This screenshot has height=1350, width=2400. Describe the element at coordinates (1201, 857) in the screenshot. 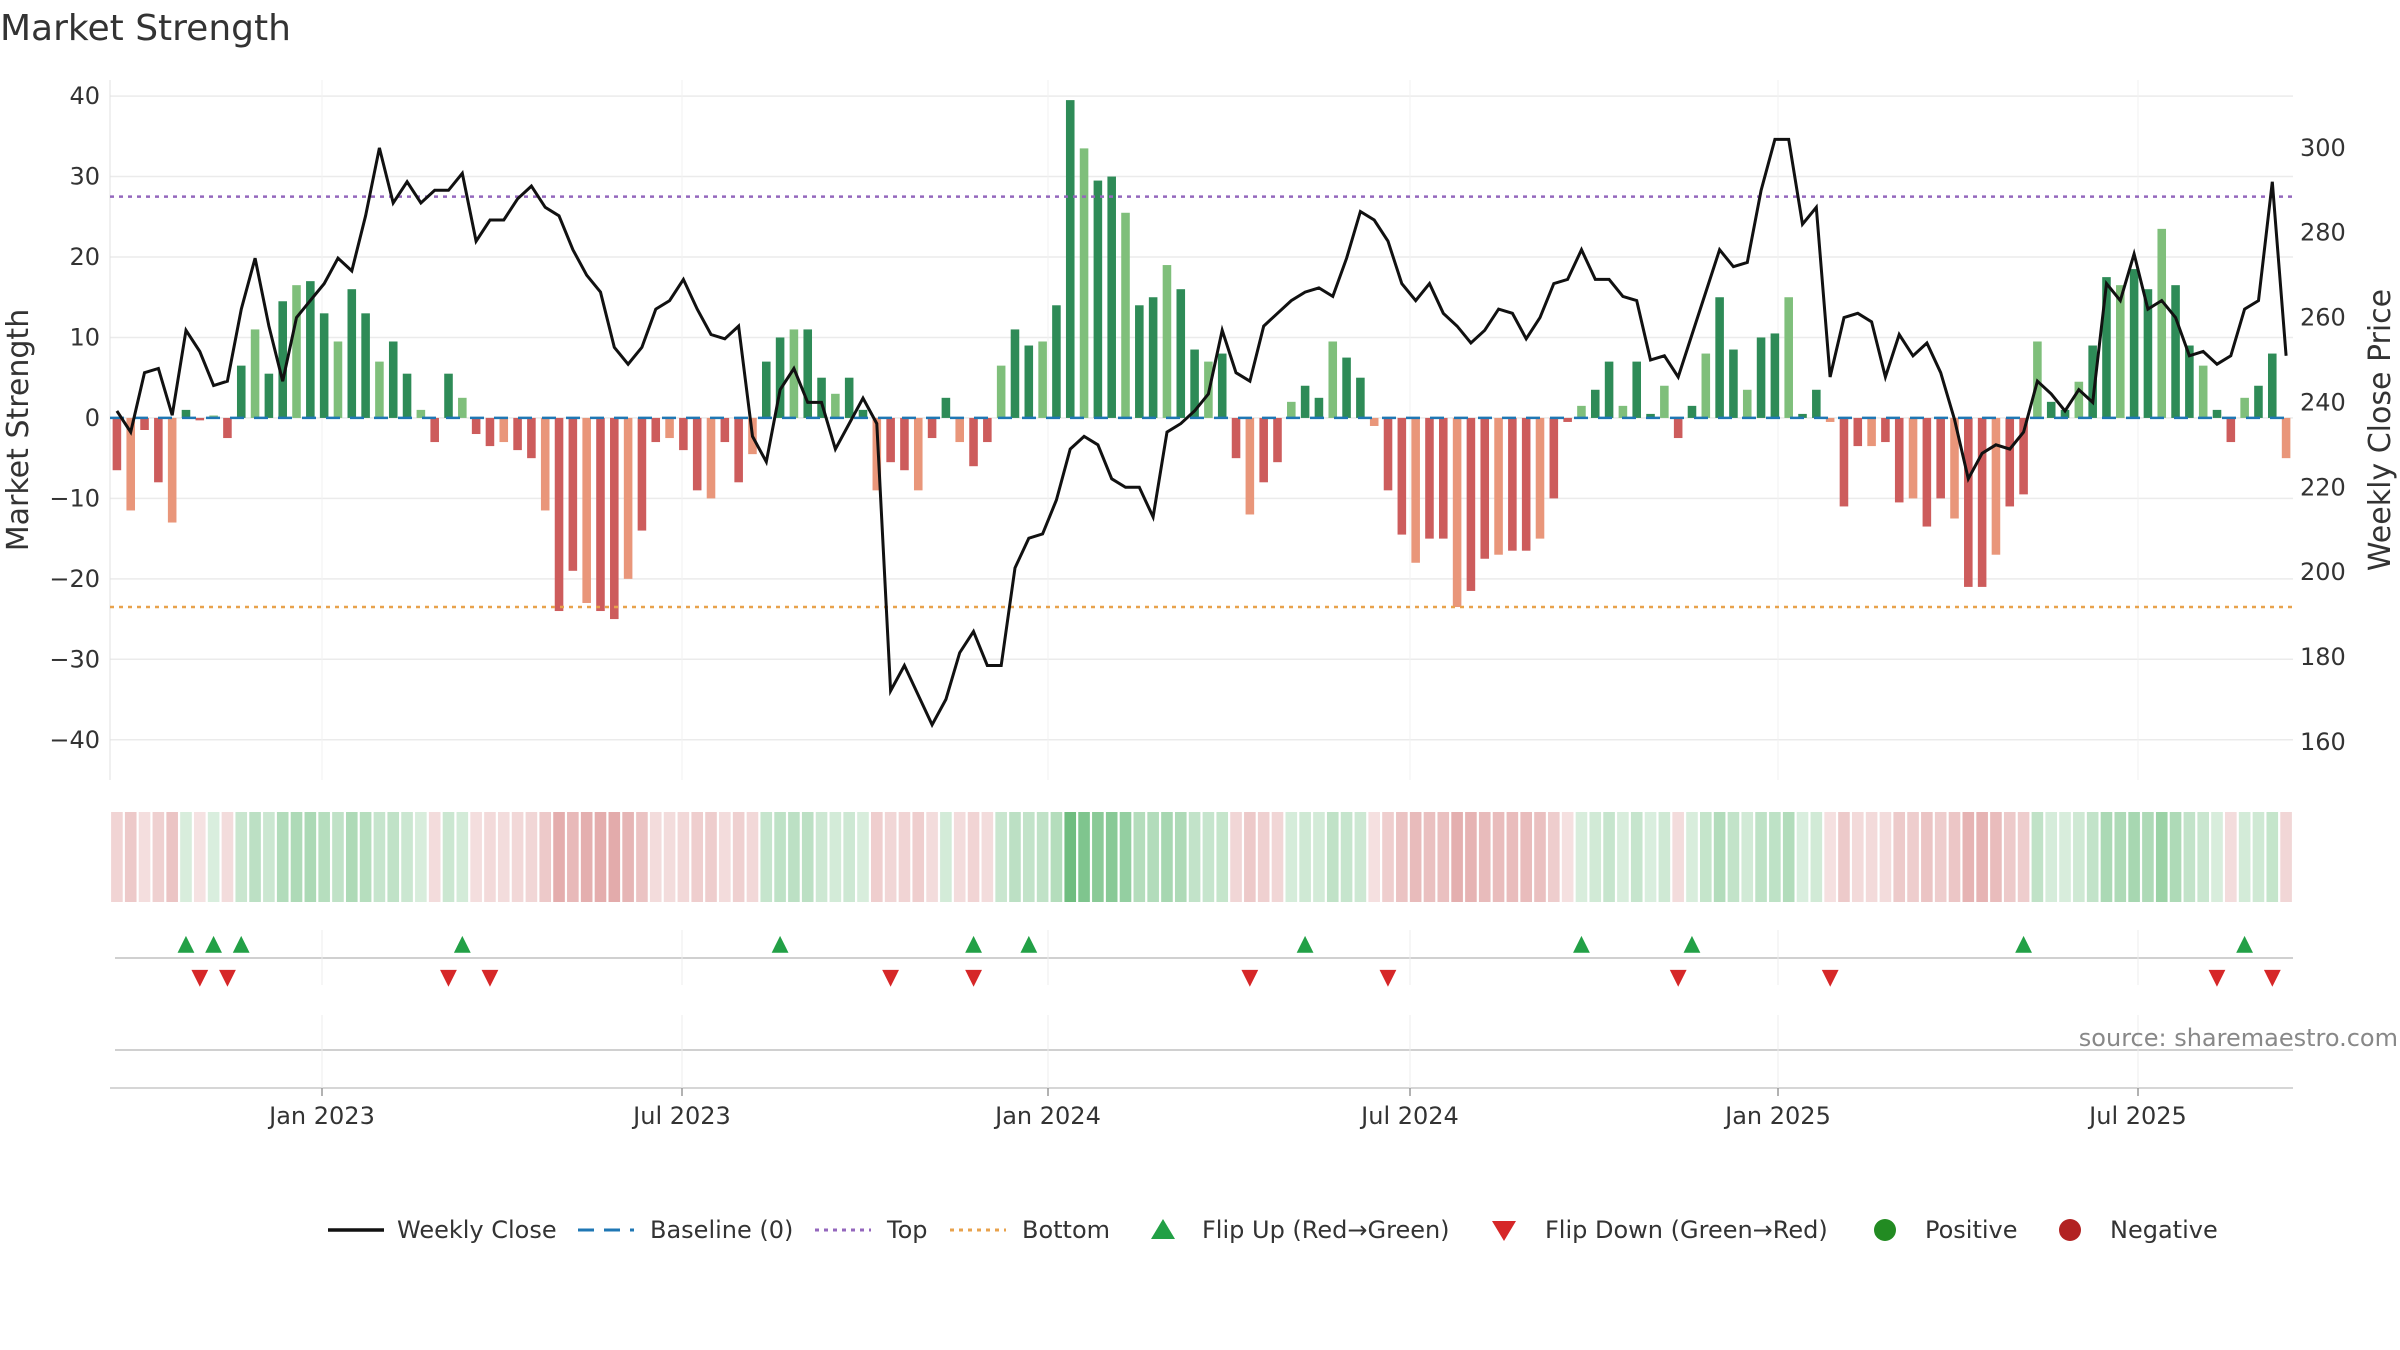

I see `strength-heat-strip` at that location.